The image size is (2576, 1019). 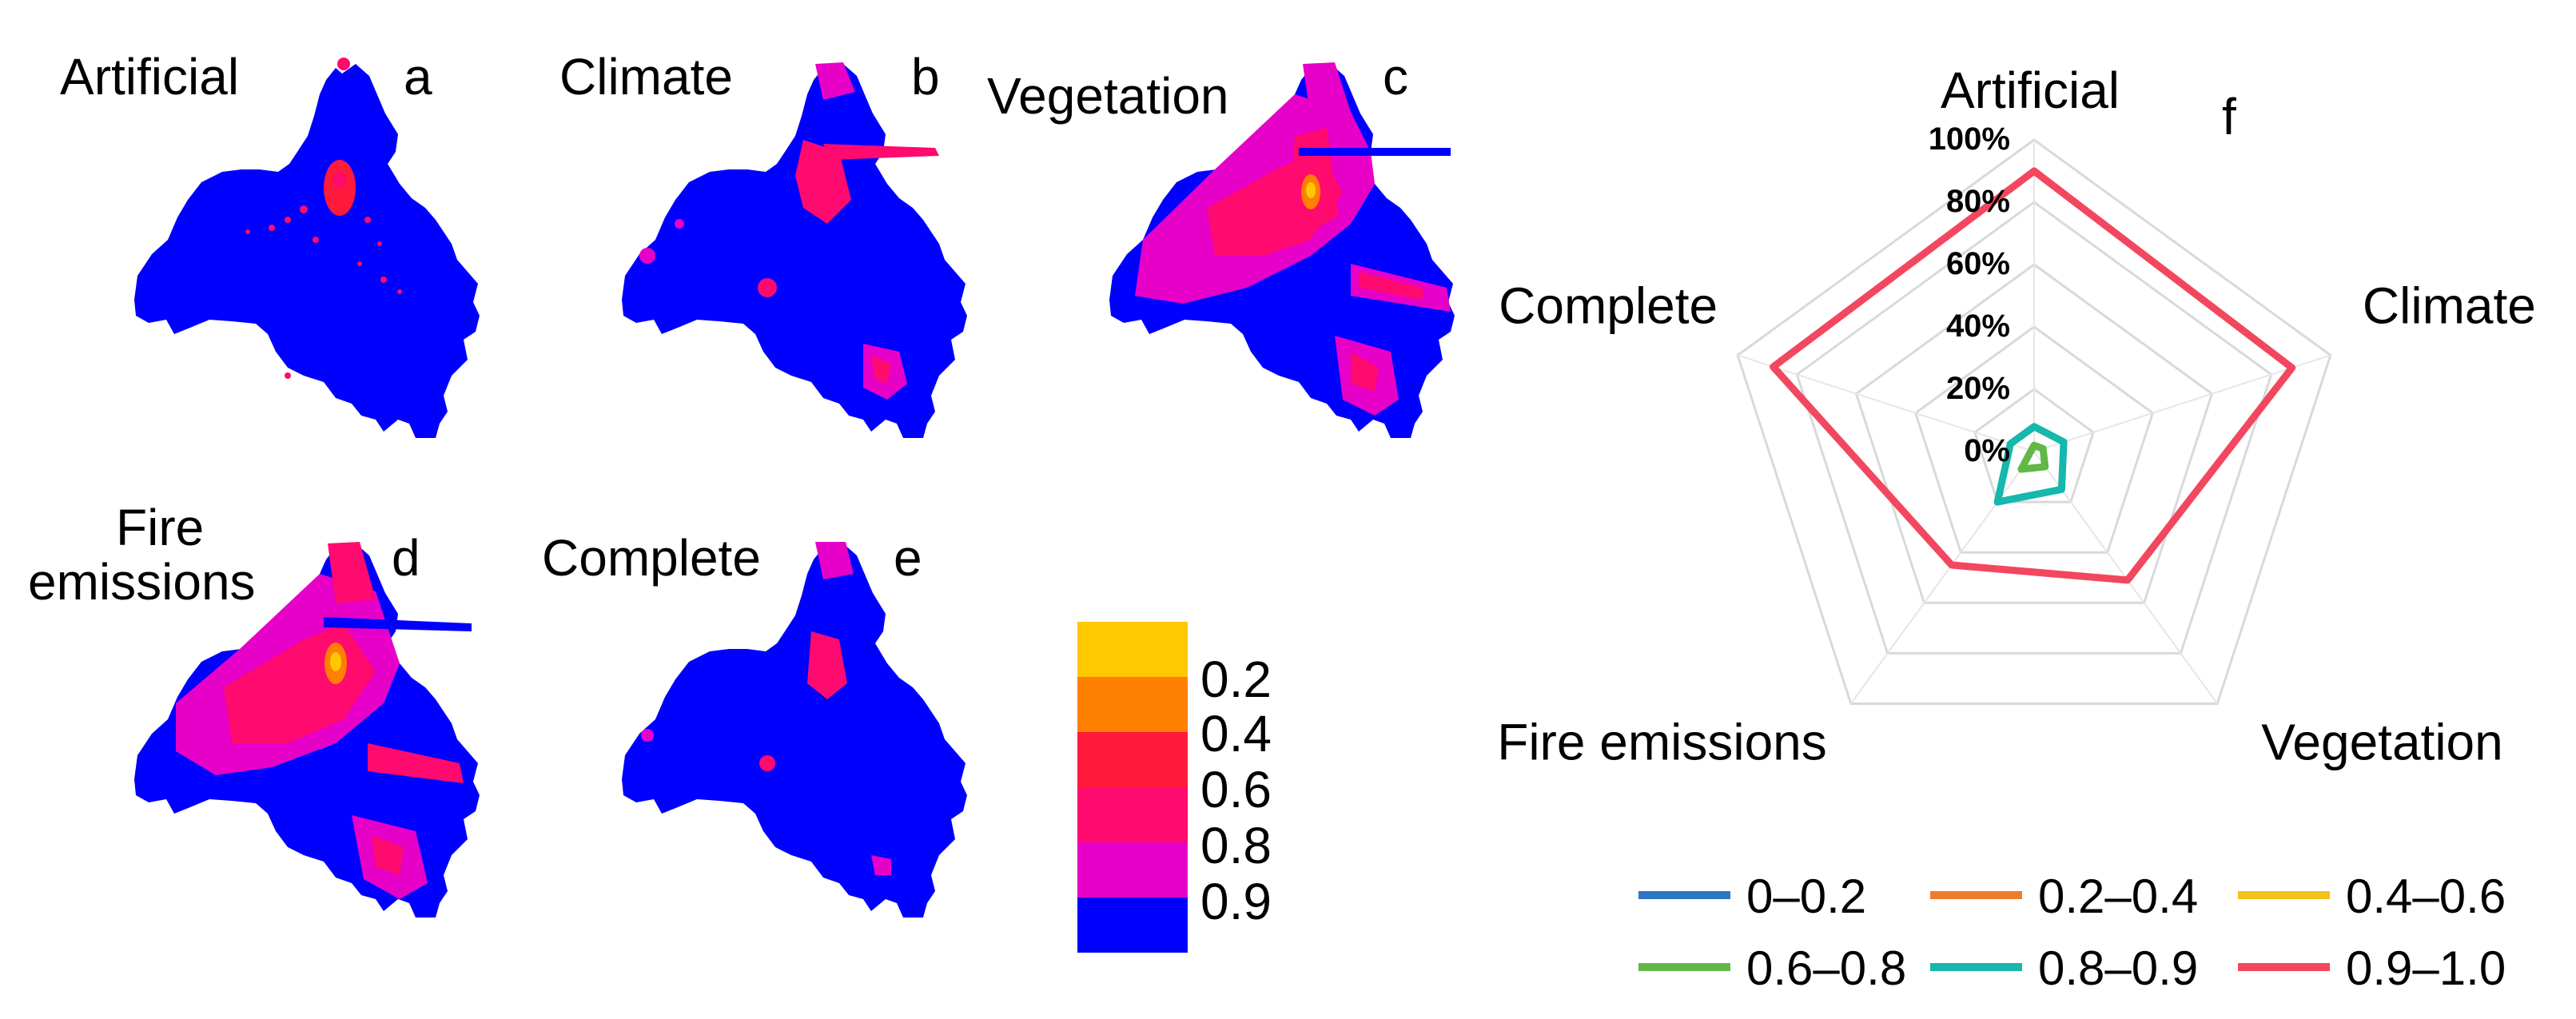 I want to click on radar-series-group, so click(x=2033, y=375).